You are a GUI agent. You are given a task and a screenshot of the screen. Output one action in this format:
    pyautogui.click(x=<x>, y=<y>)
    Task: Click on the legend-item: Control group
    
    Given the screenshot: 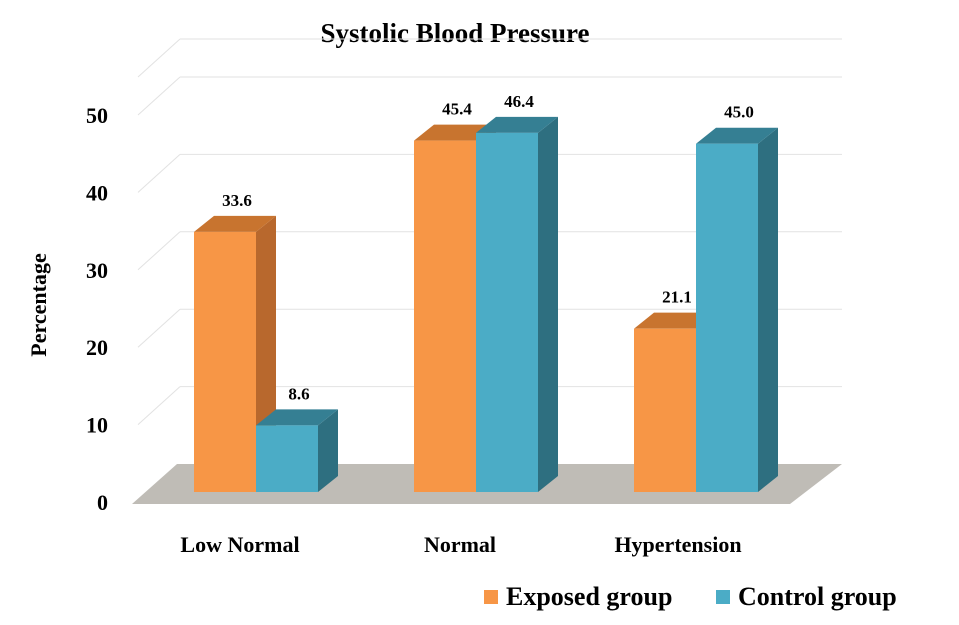 What is the action you would take?
    pyautogui.click(x=806, y=596)
    